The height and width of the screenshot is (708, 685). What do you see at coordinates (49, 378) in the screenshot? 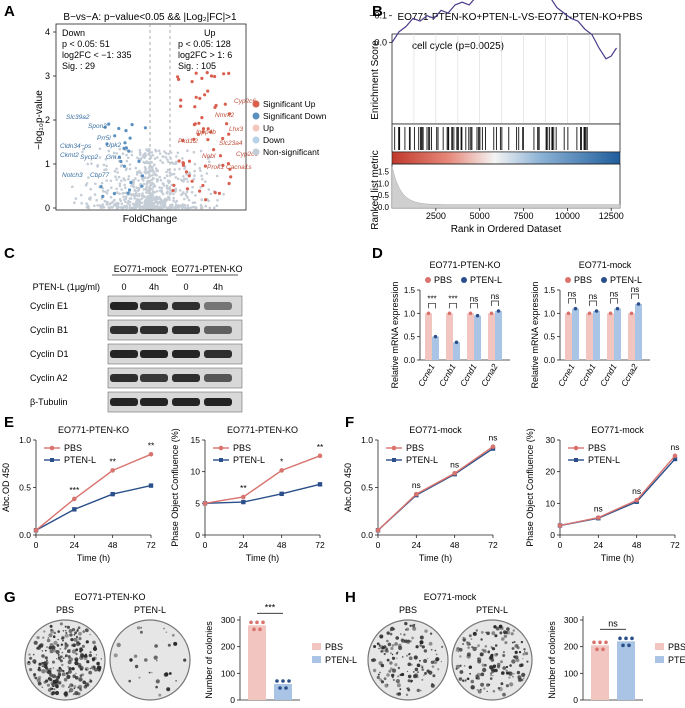
I see `wb-row-label: Cyclin A2` at bounding box center [49, 378].